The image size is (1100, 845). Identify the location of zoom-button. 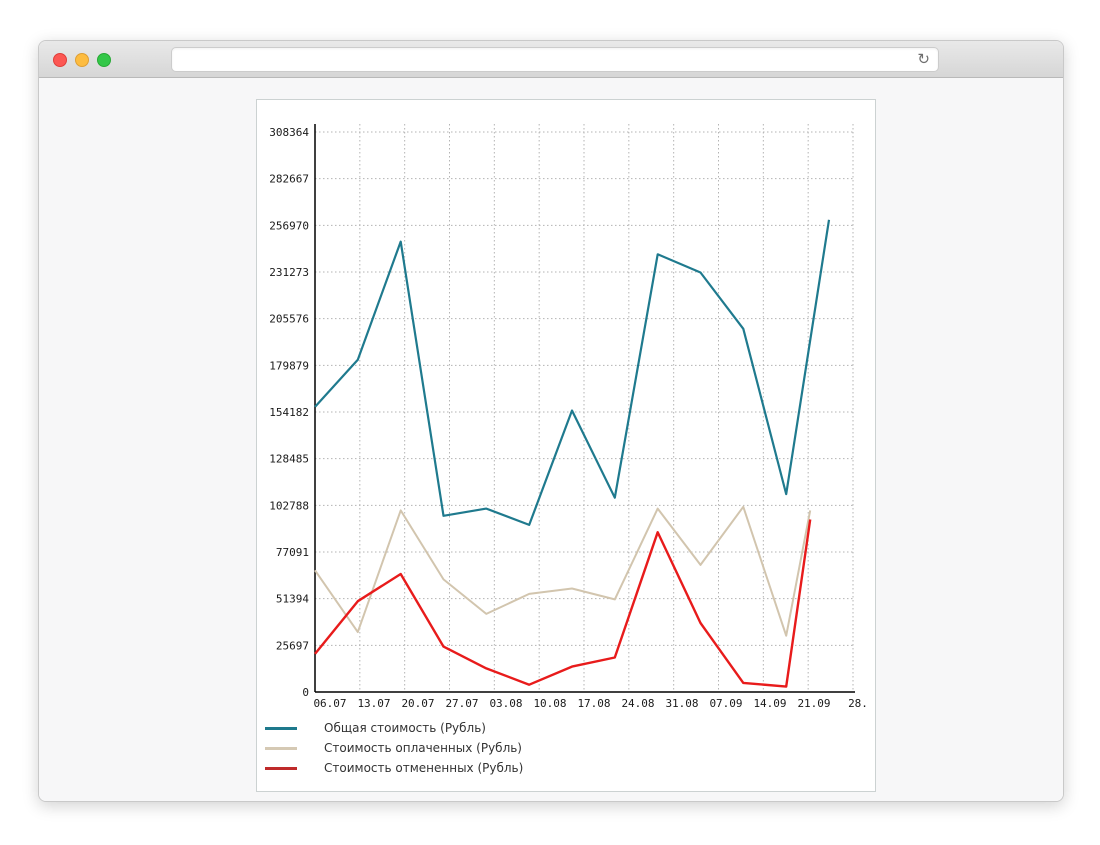
(104, 60).